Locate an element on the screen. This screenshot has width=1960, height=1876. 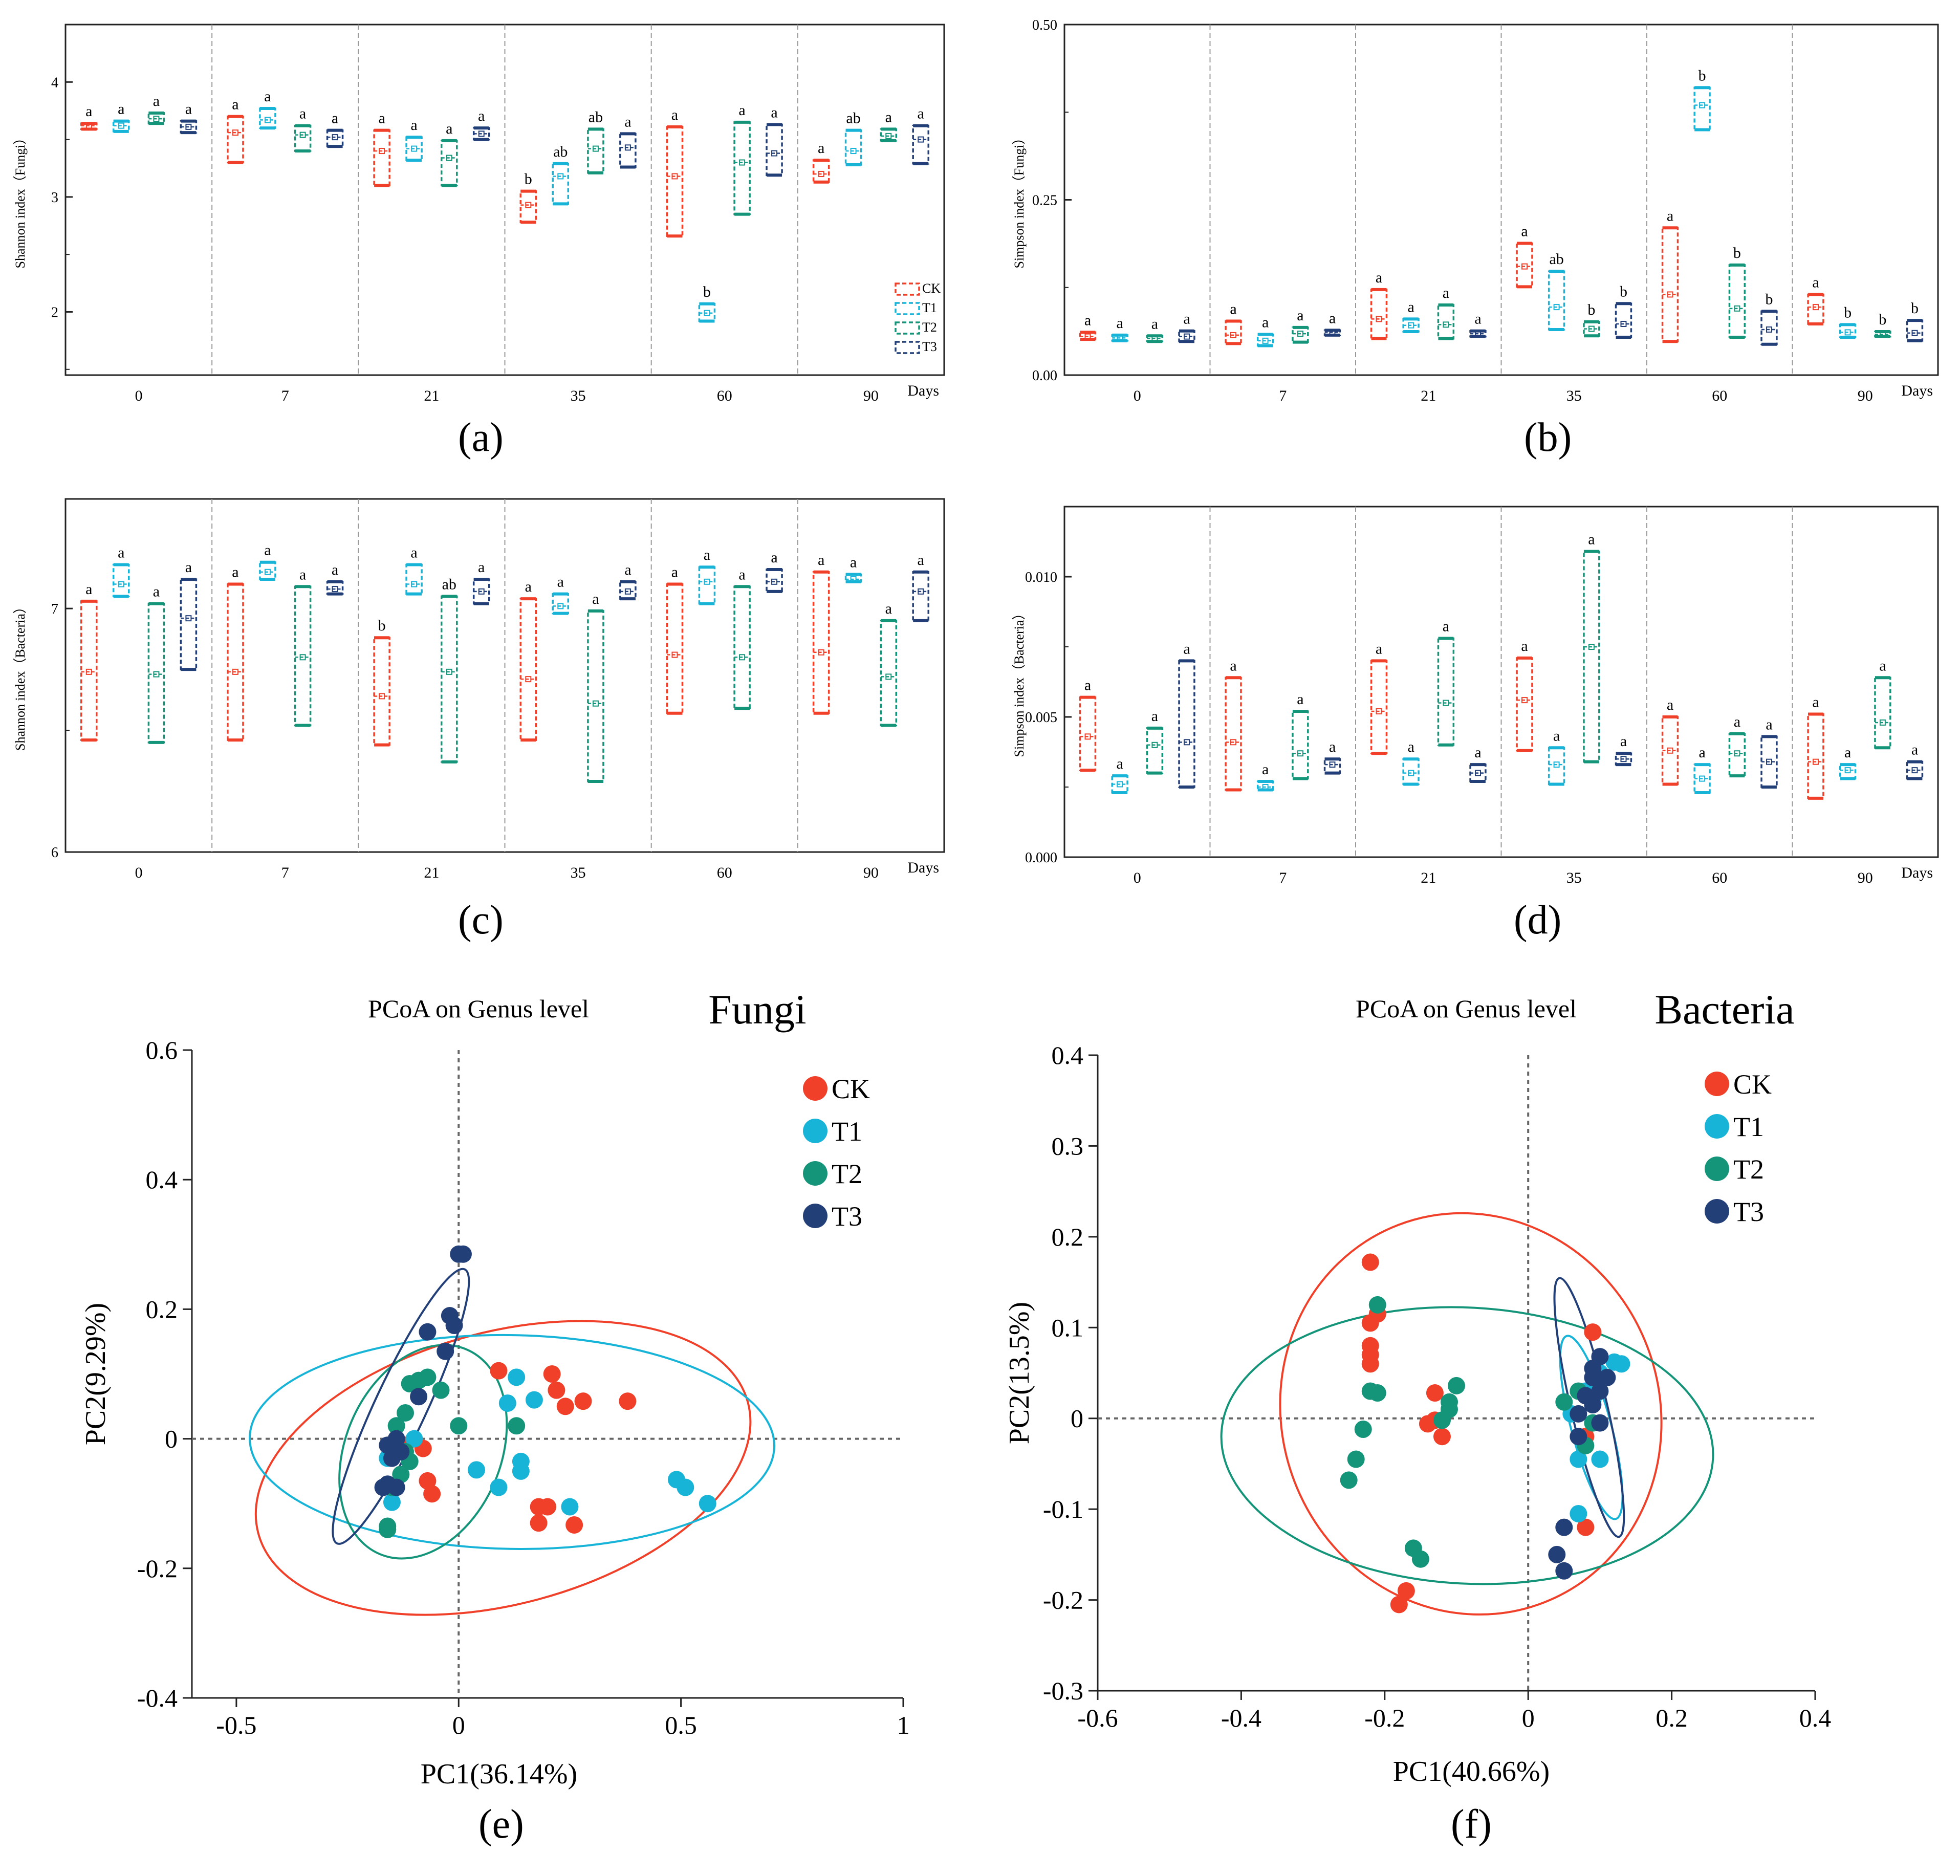
scatter-f-subtitle: Bacteria is located at coordinates (1724, 1009).